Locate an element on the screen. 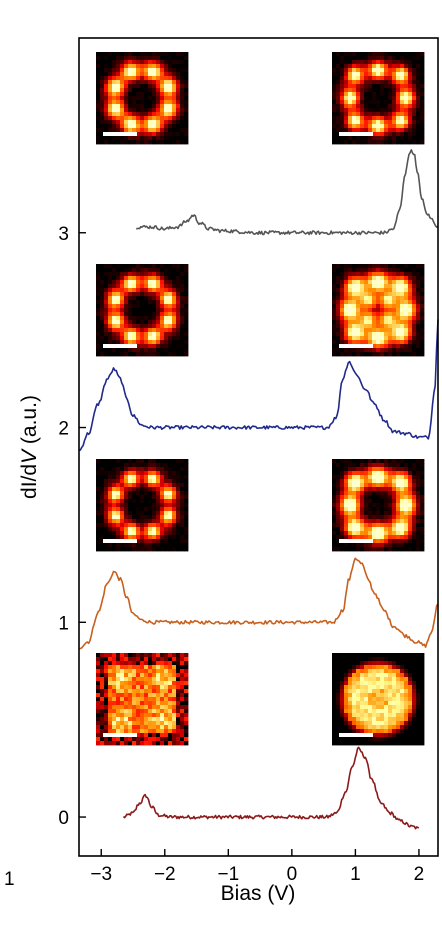 Image resolution: width=442 pixels, height=925 pixels. inset-bottom-left is located at coordinates (142, 699).